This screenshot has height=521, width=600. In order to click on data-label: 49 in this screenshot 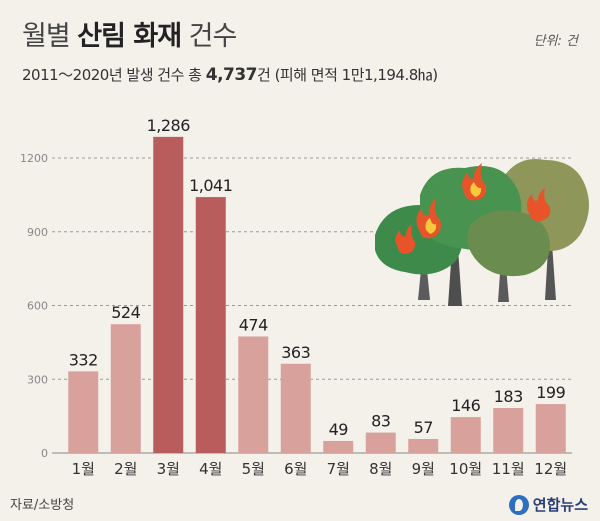, I will do `click(339, 429)`.